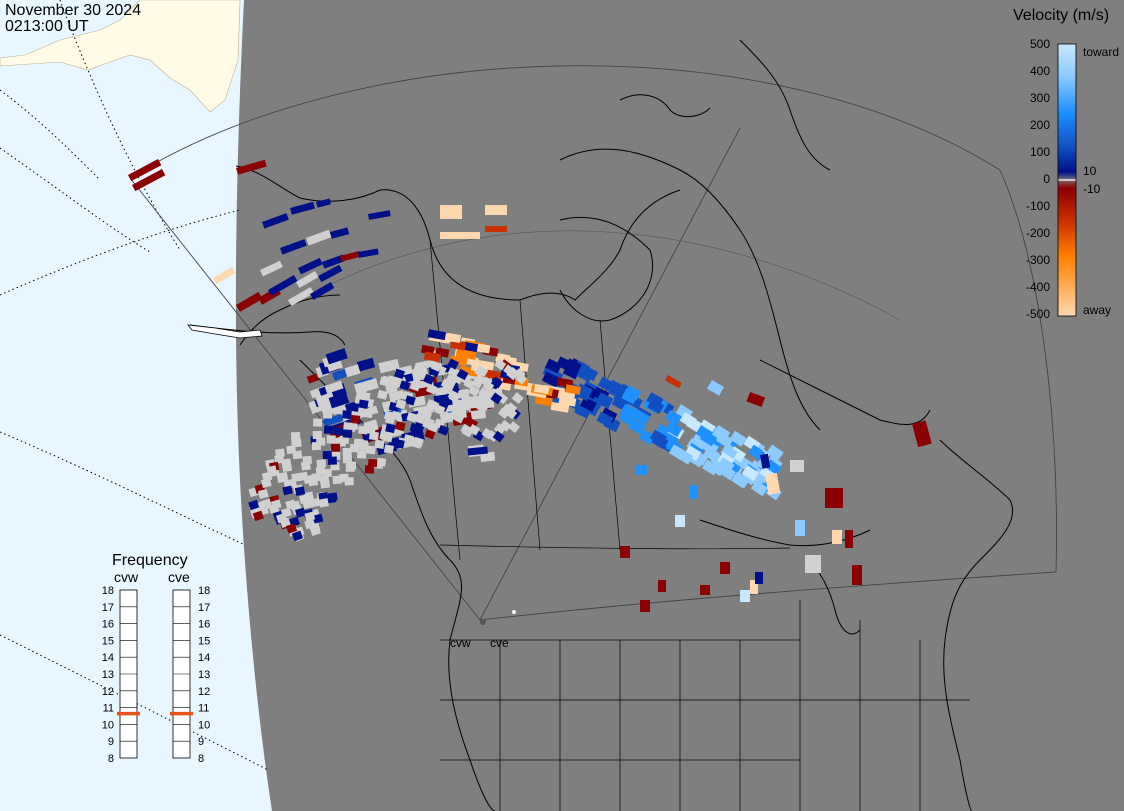  Describe the element at coordinates (1090, 171) in the screenshot. I see `velocity-tick-10: 10` at that location.